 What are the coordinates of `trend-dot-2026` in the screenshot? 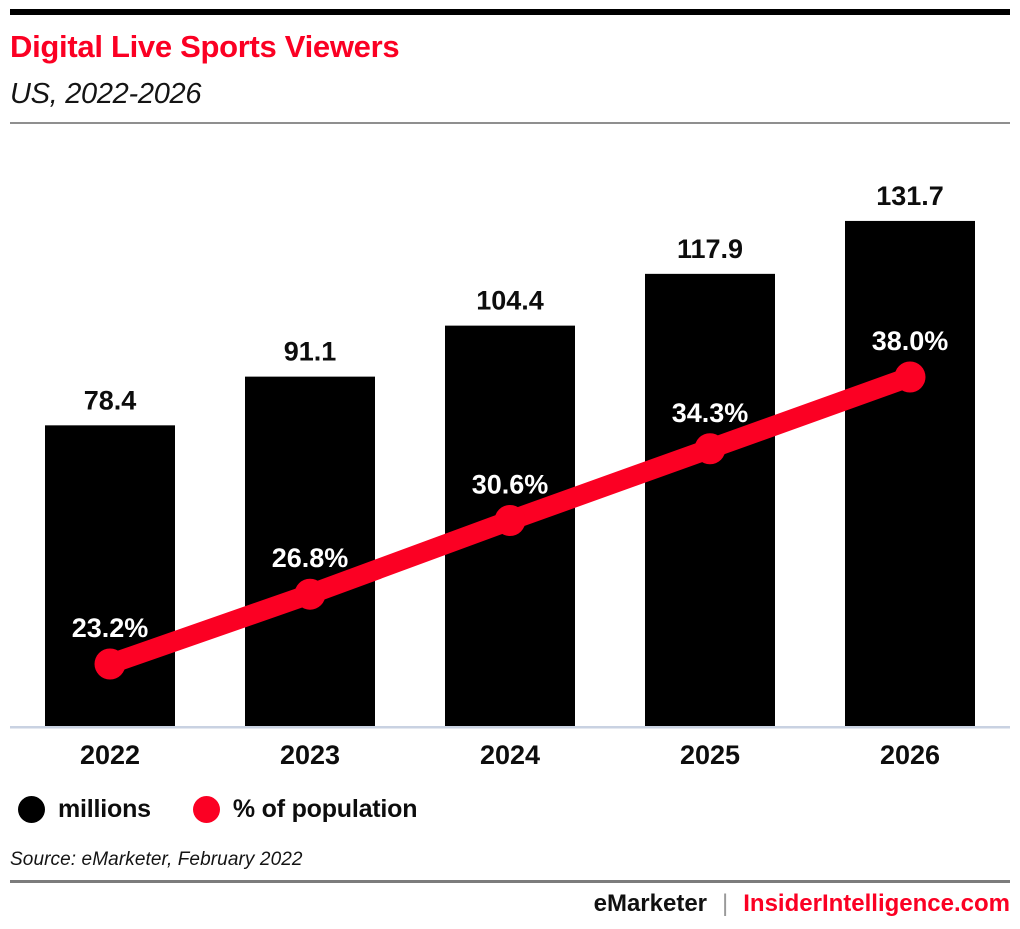 It's located at (910, 377).